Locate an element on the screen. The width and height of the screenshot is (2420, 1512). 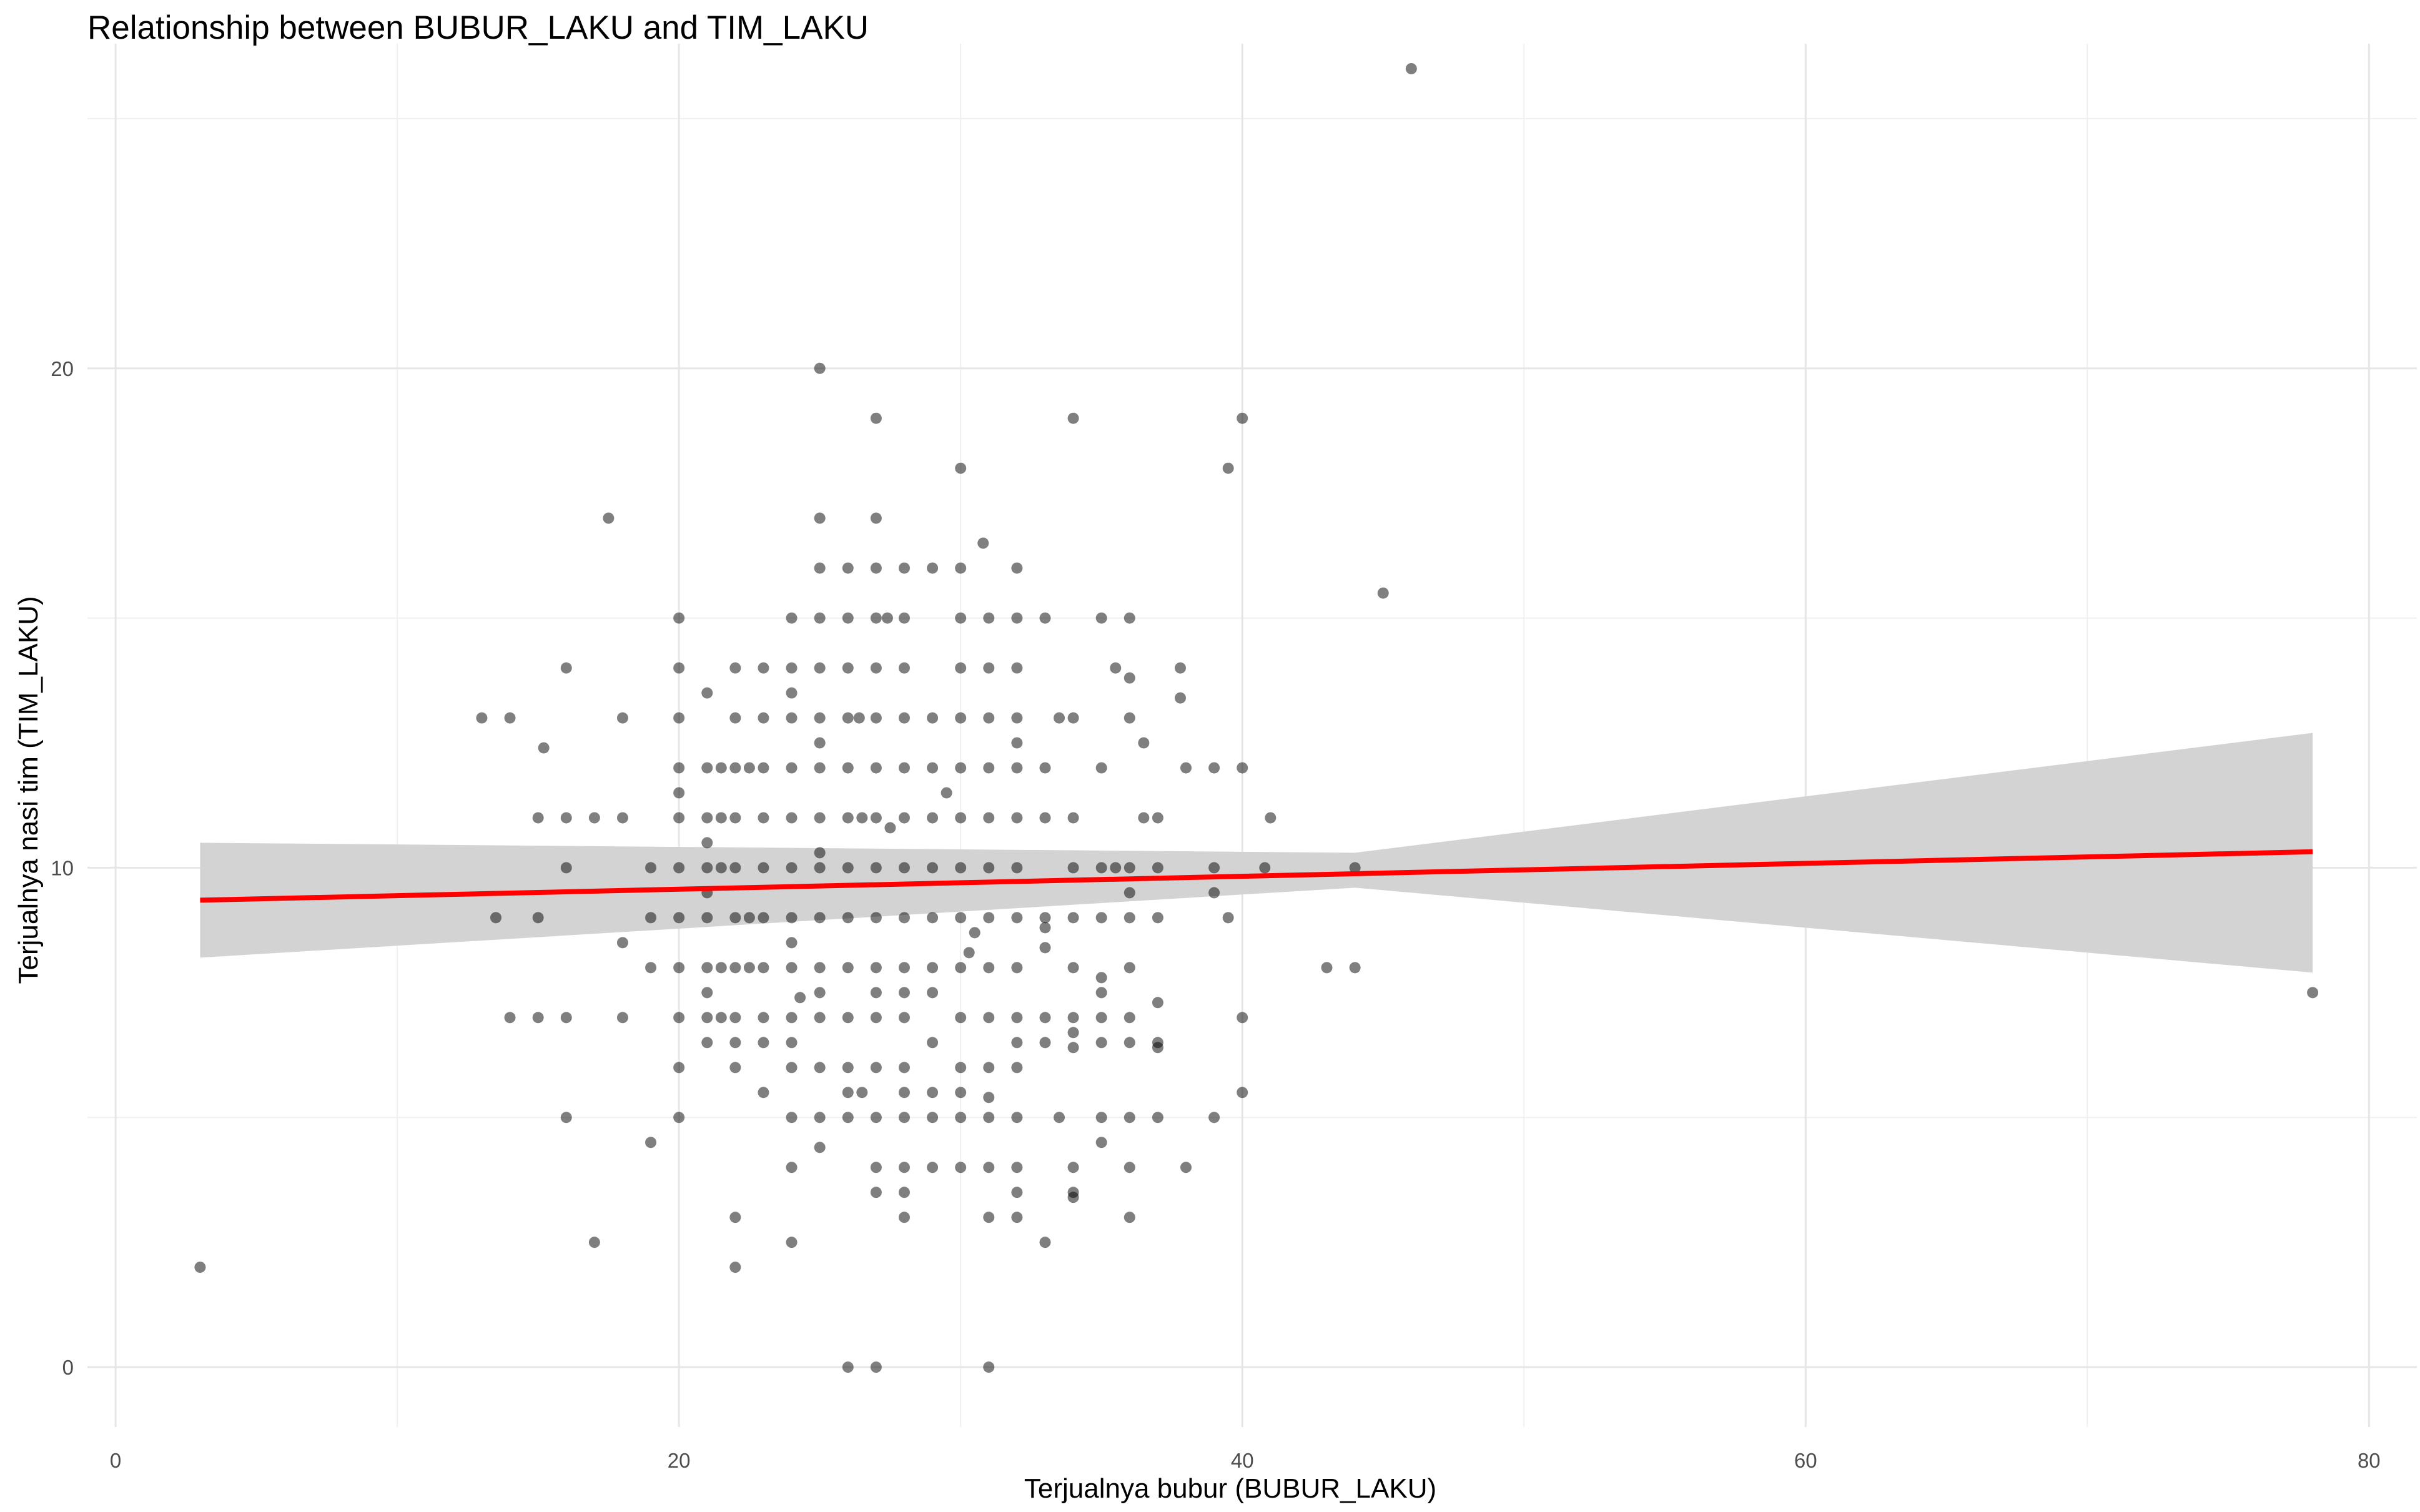
x-axis-ticks: 0 20 40 60 80 is located at coordinates (1245, 1461).